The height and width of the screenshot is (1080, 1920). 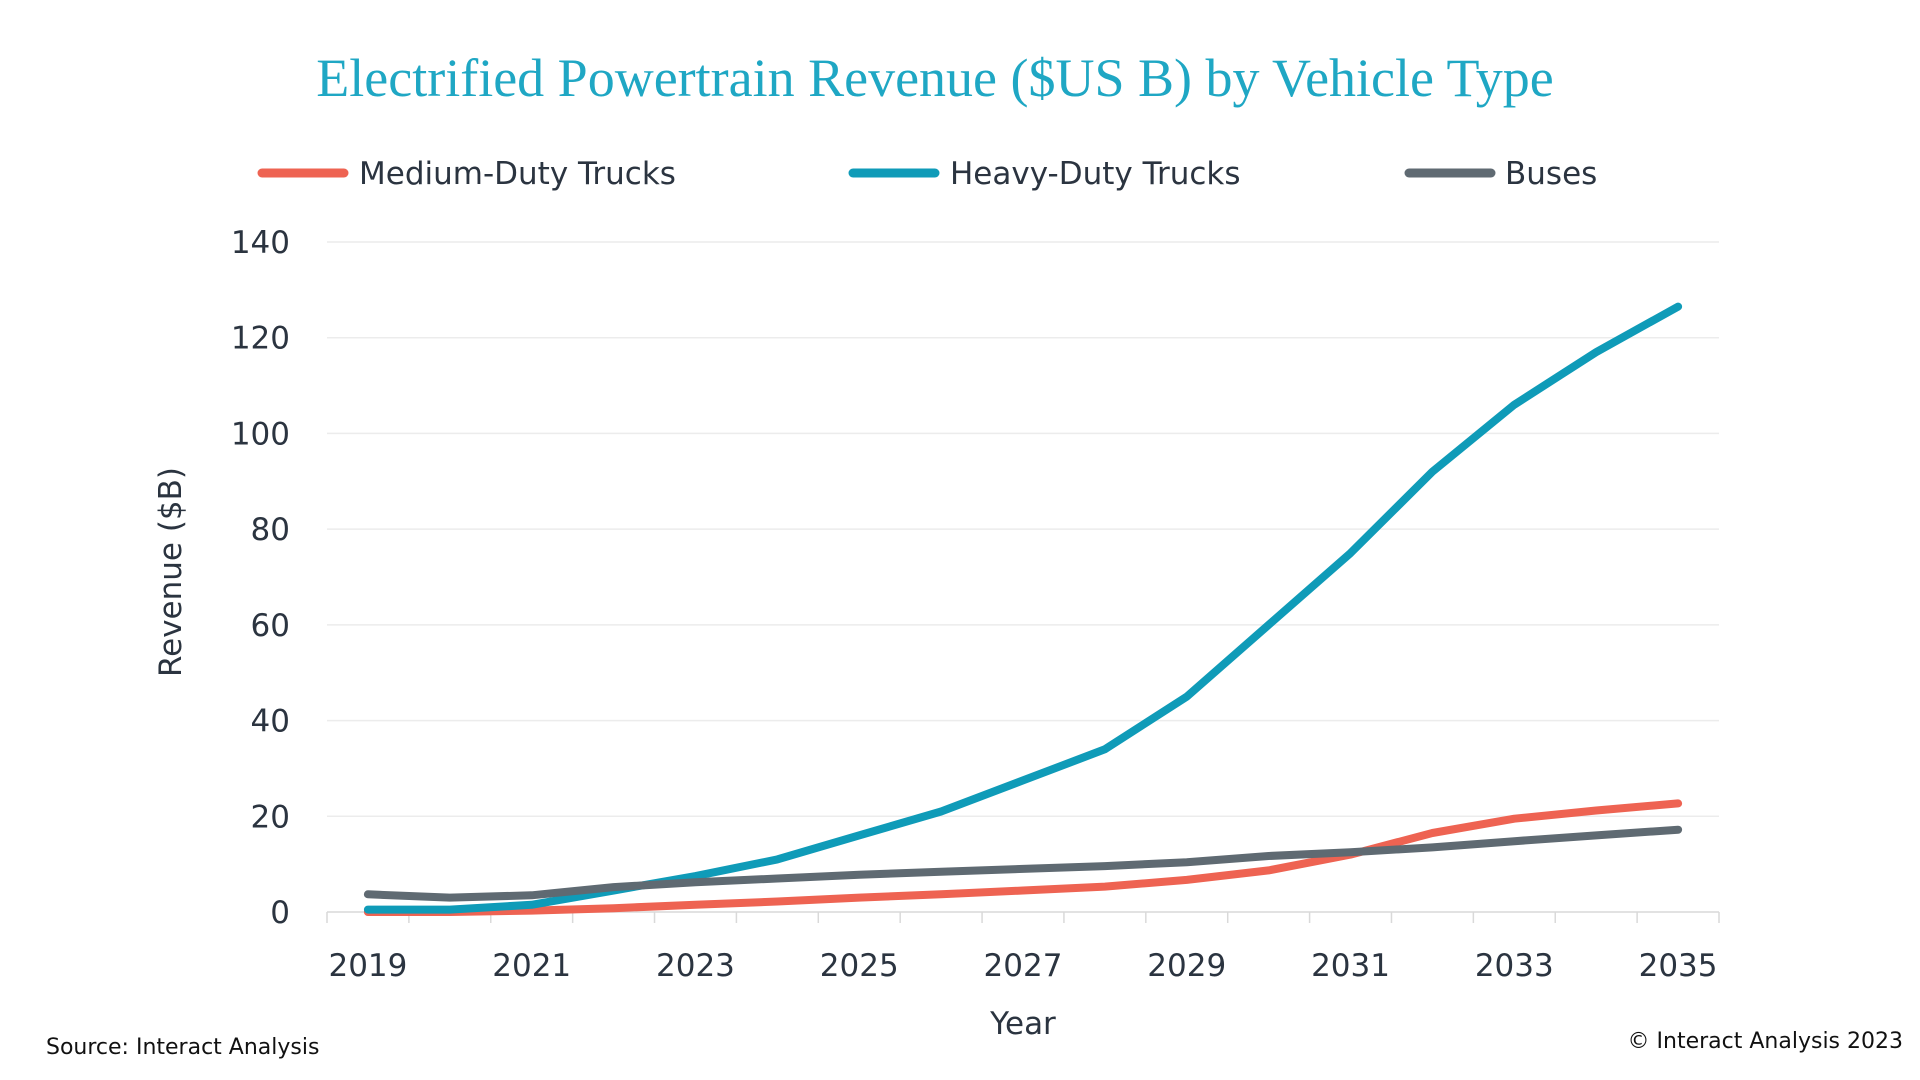 I want to click on x-axis-title: Year, so click(x=1022, y=1024).